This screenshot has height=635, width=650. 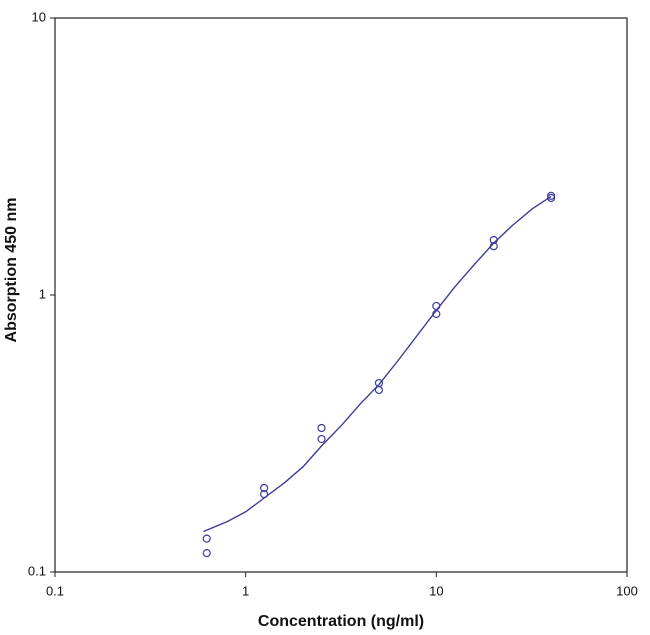 What do you see at coordinates (11, 270) in the screenshot?
I see `y-axis-title: Absorption 450 nm` at bounding box center [11, 270].